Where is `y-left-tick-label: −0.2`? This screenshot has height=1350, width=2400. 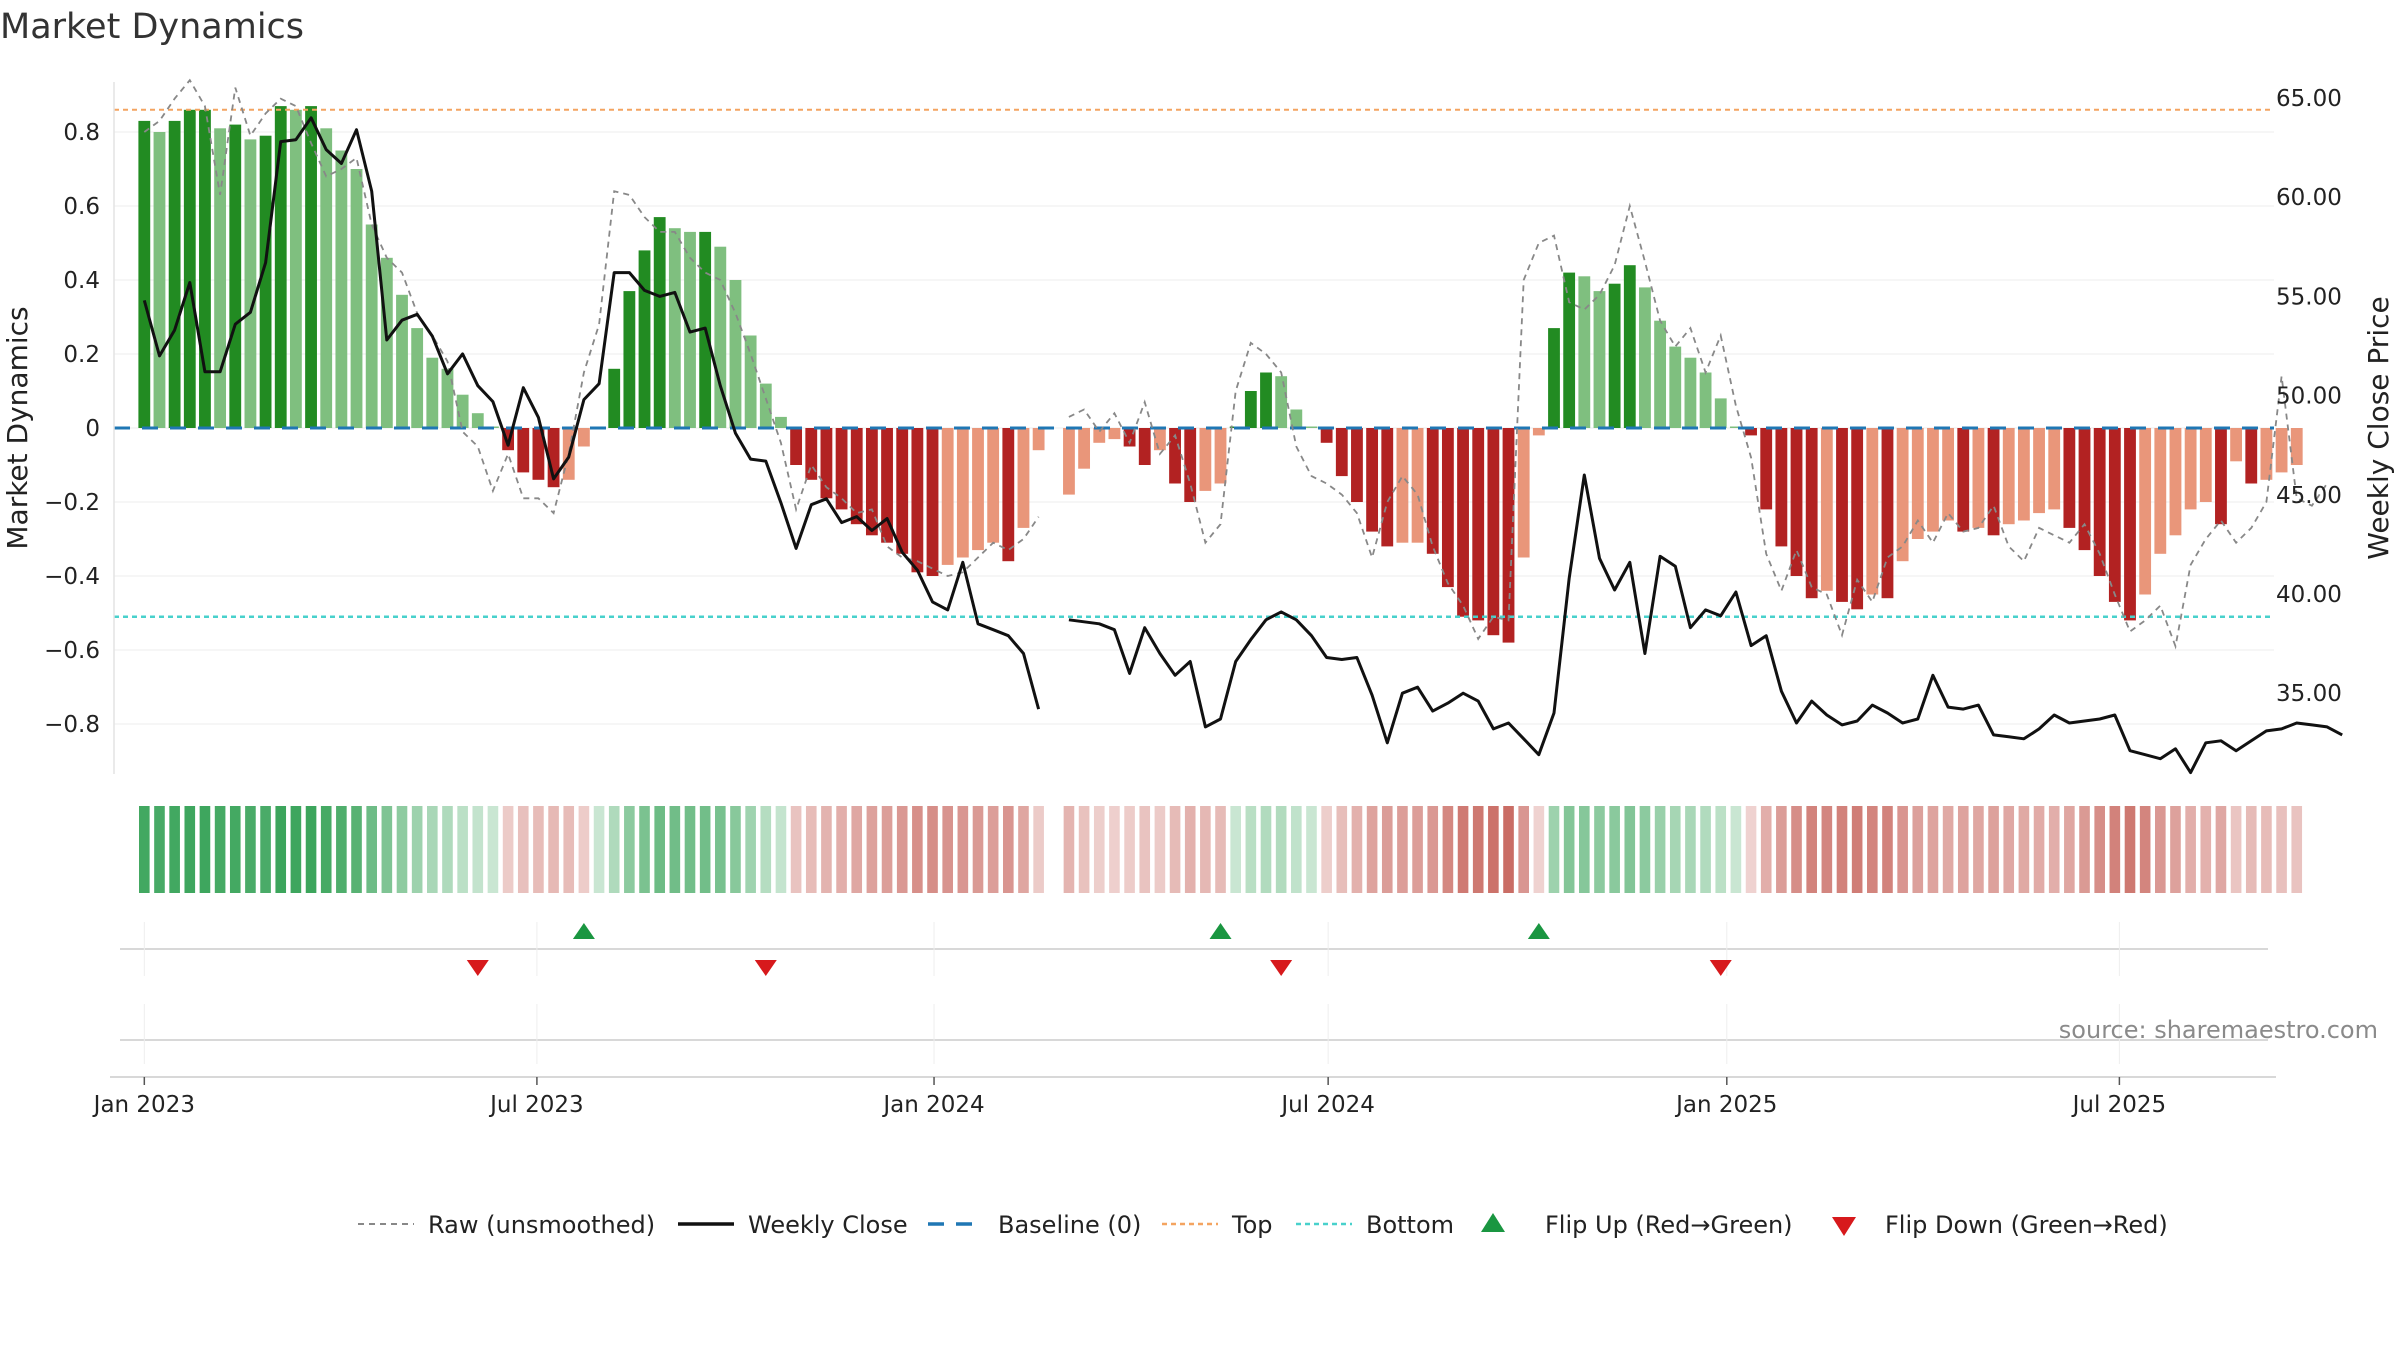
y-left-tick-label: −0.2 is located at coordinates (72, 503).